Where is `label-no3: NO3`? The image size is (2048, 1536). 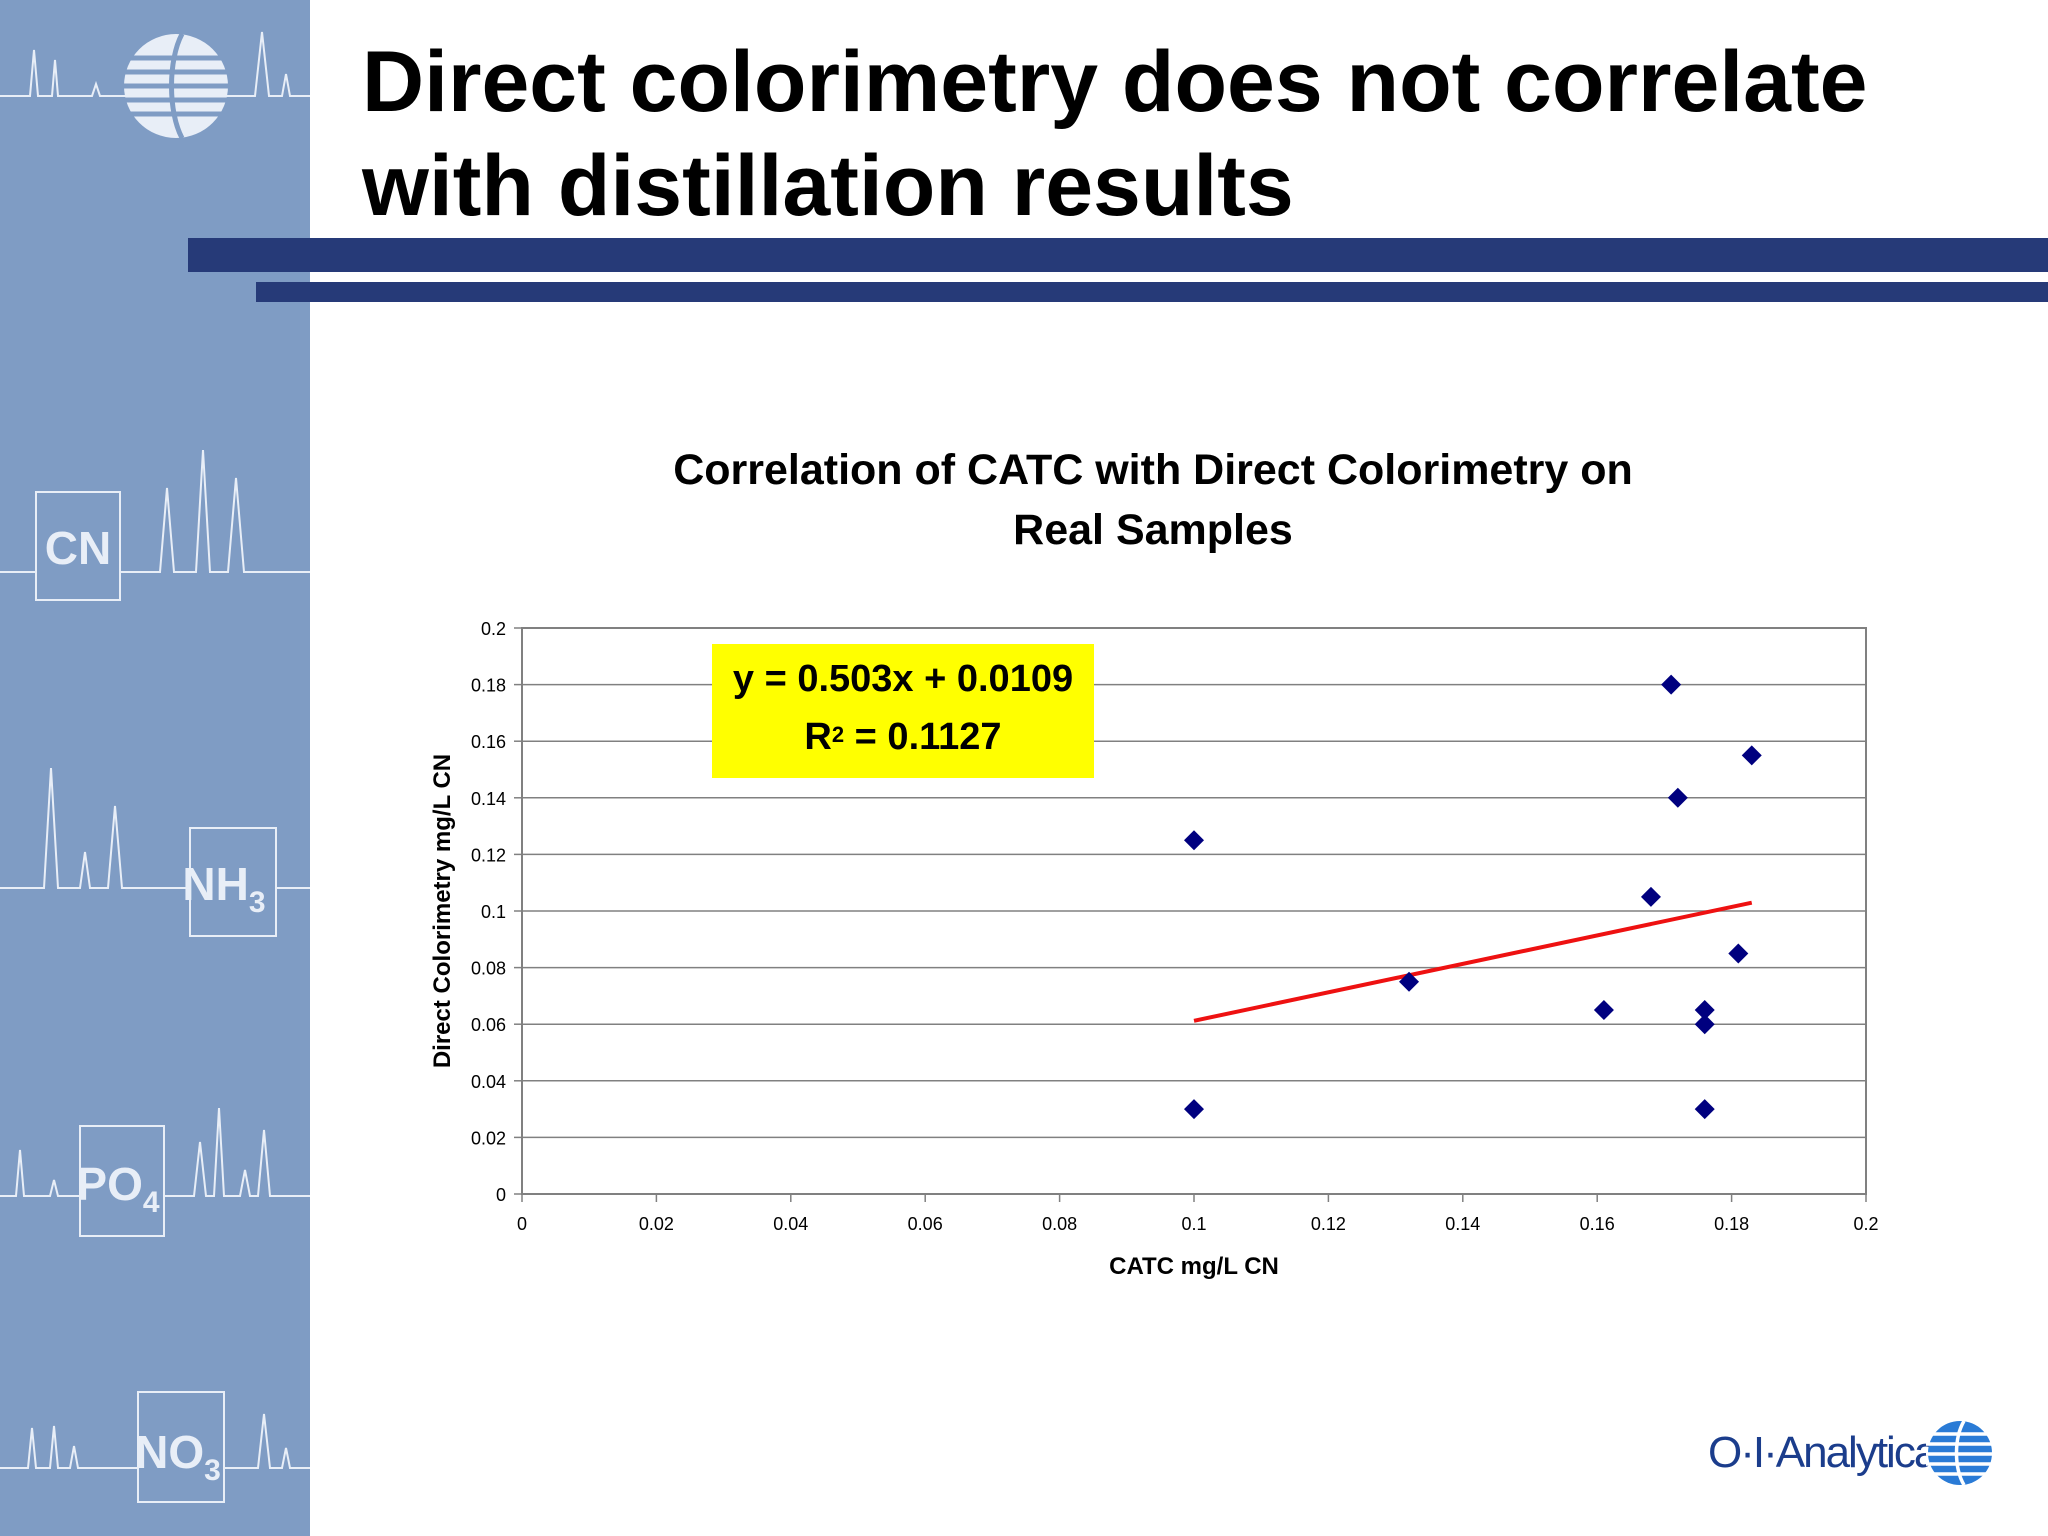
label-no3: NO3 is located at coordinates (178, 1456).